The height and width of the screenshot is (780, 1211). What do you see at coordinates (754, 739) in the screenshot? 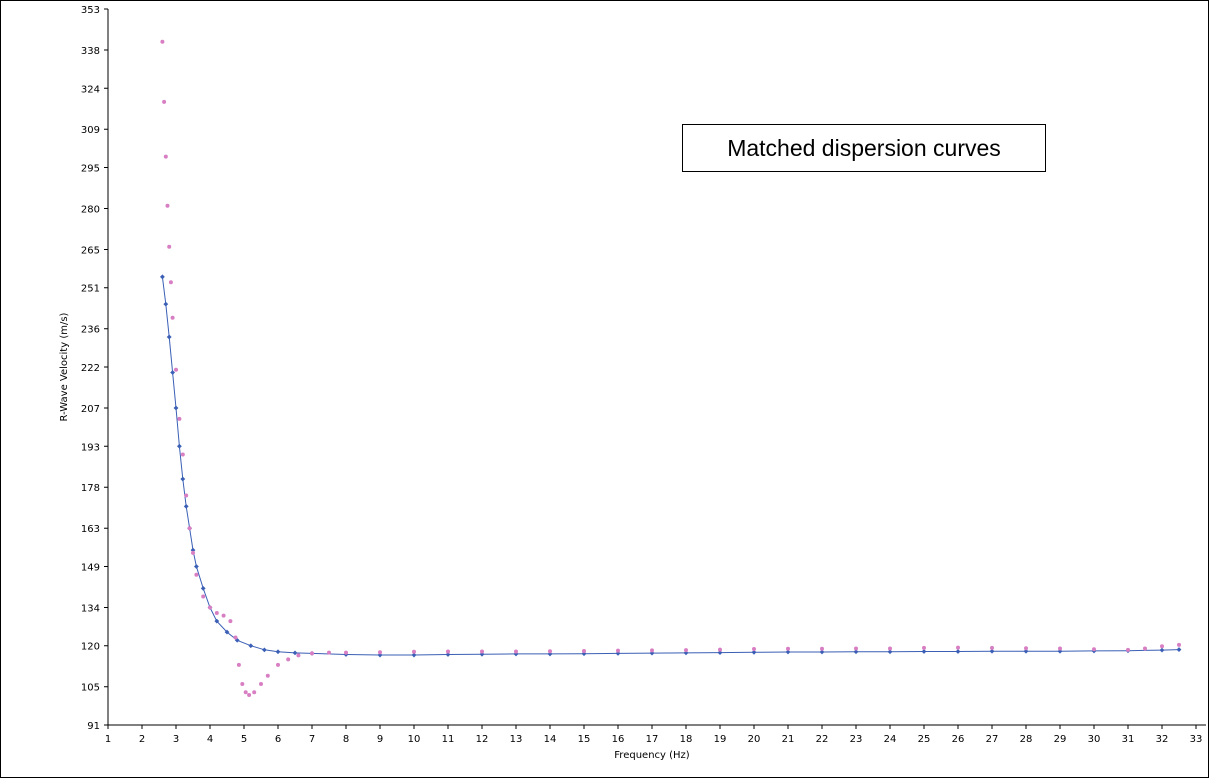
I see `x-tick-label: 20` at bounding box center [754, 739].